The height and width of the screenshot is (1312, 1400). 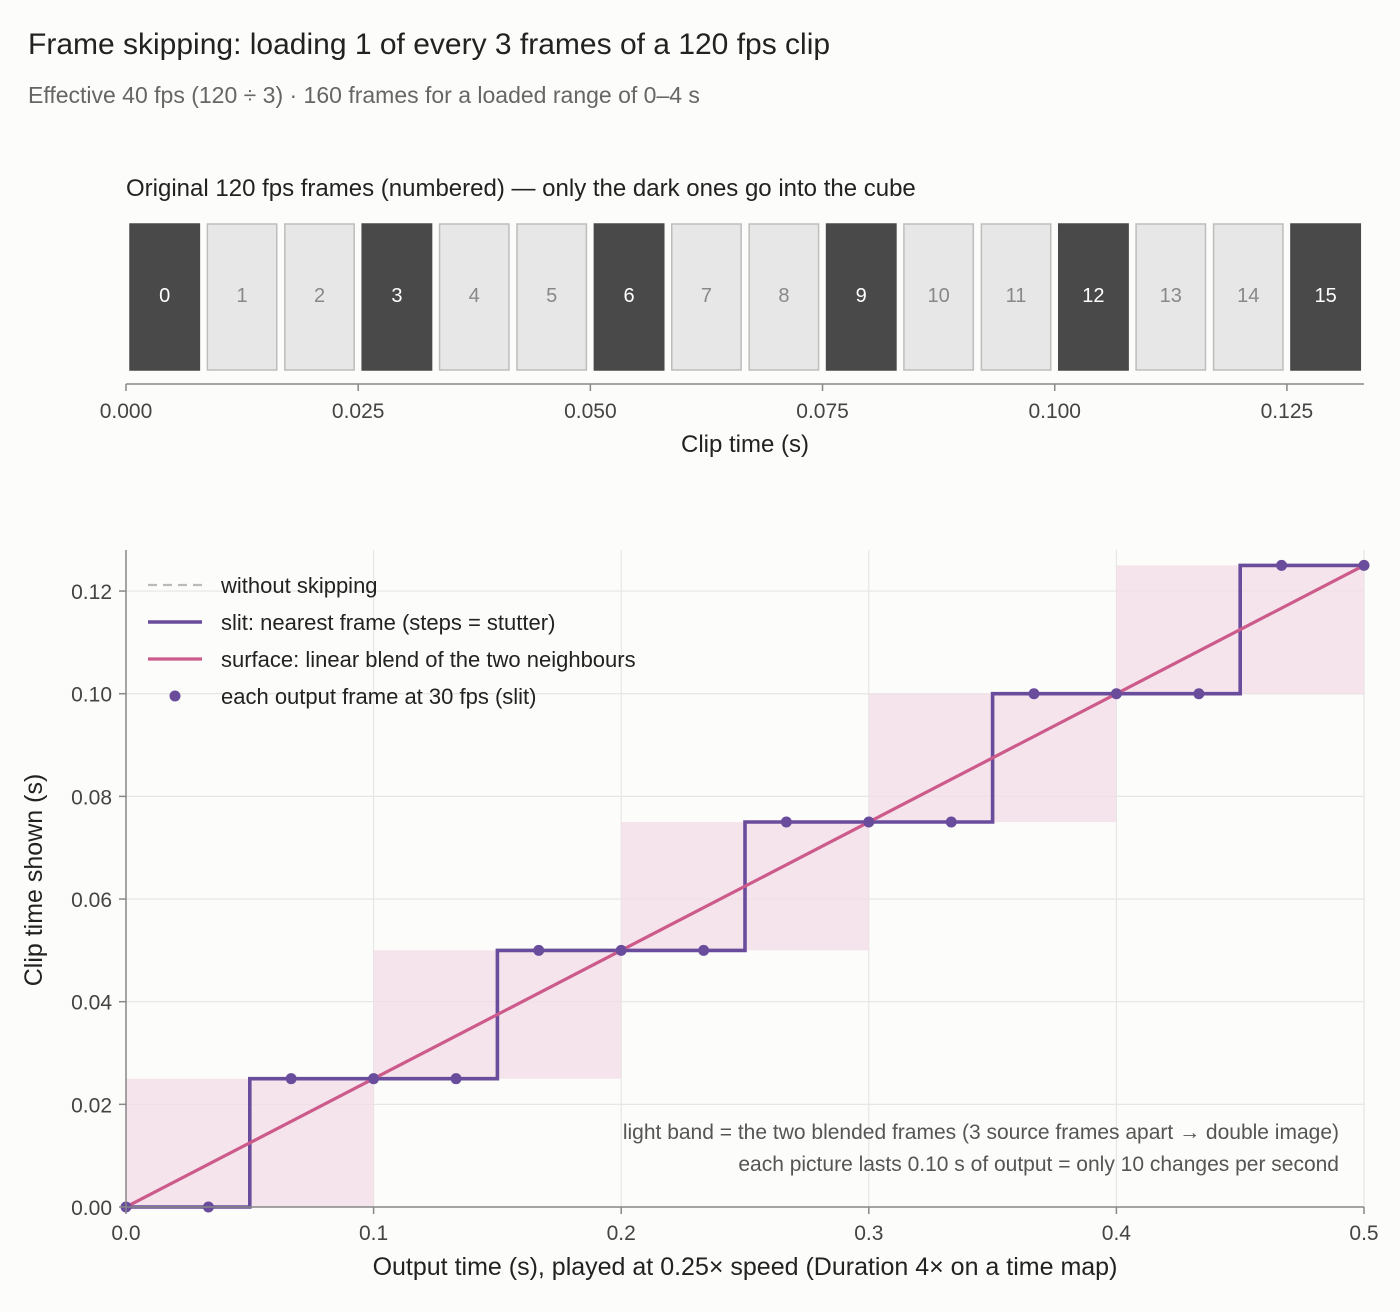 I want to click on y-tick-label: 0.10, so click(x=91, y=695).